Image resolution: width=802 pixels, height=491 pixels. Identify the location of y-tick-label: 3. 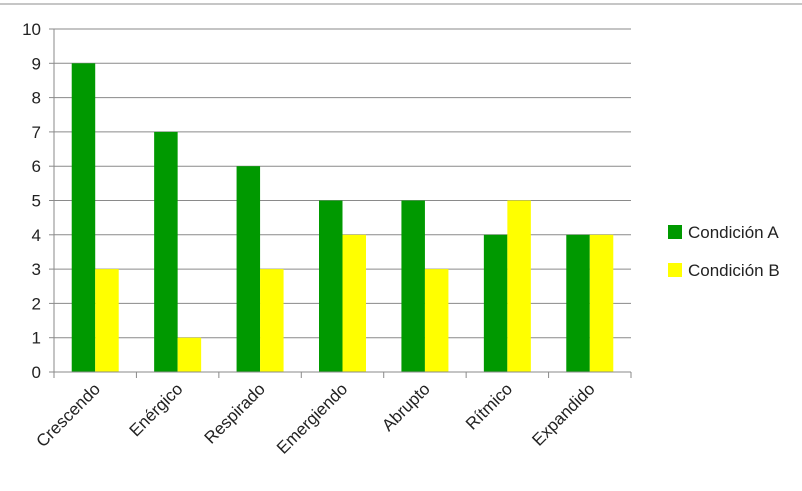
(36, 269).